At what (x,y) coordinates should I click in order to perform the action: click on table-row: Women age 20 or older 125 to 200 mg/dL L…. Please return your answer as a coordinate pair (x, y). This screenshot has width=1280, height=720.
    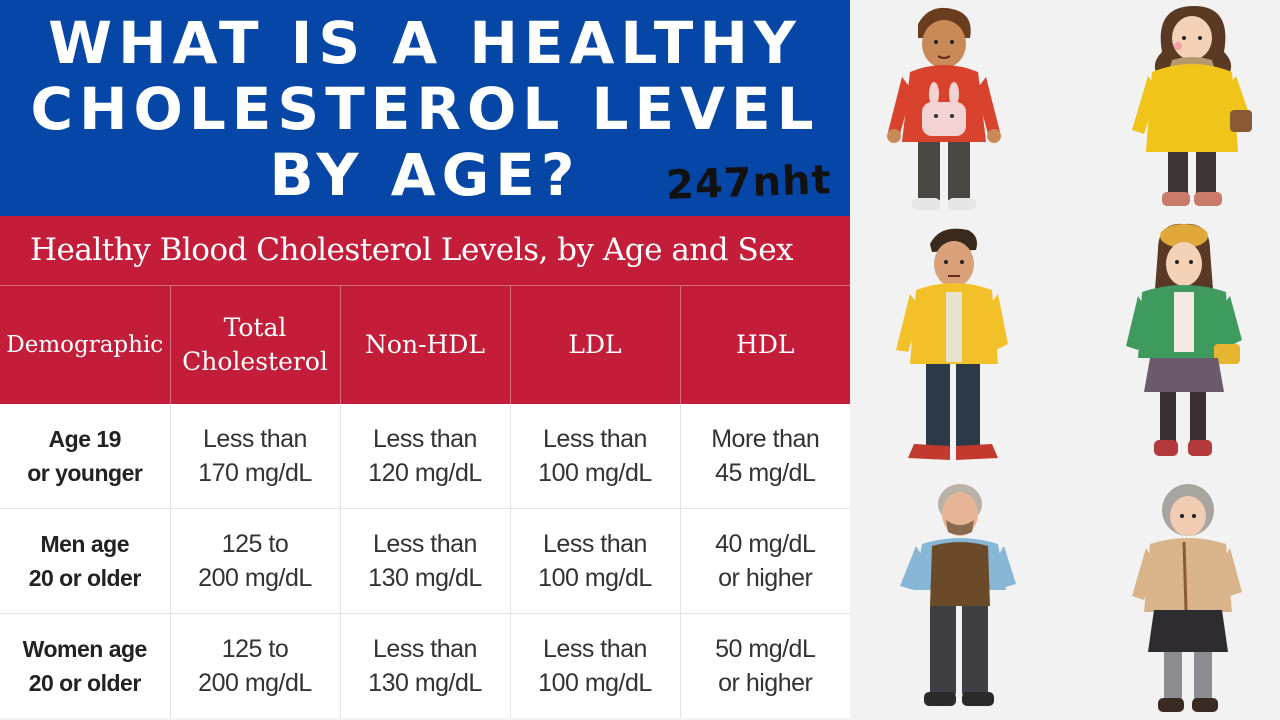
    Looking at the image, I should click on (425, 665).